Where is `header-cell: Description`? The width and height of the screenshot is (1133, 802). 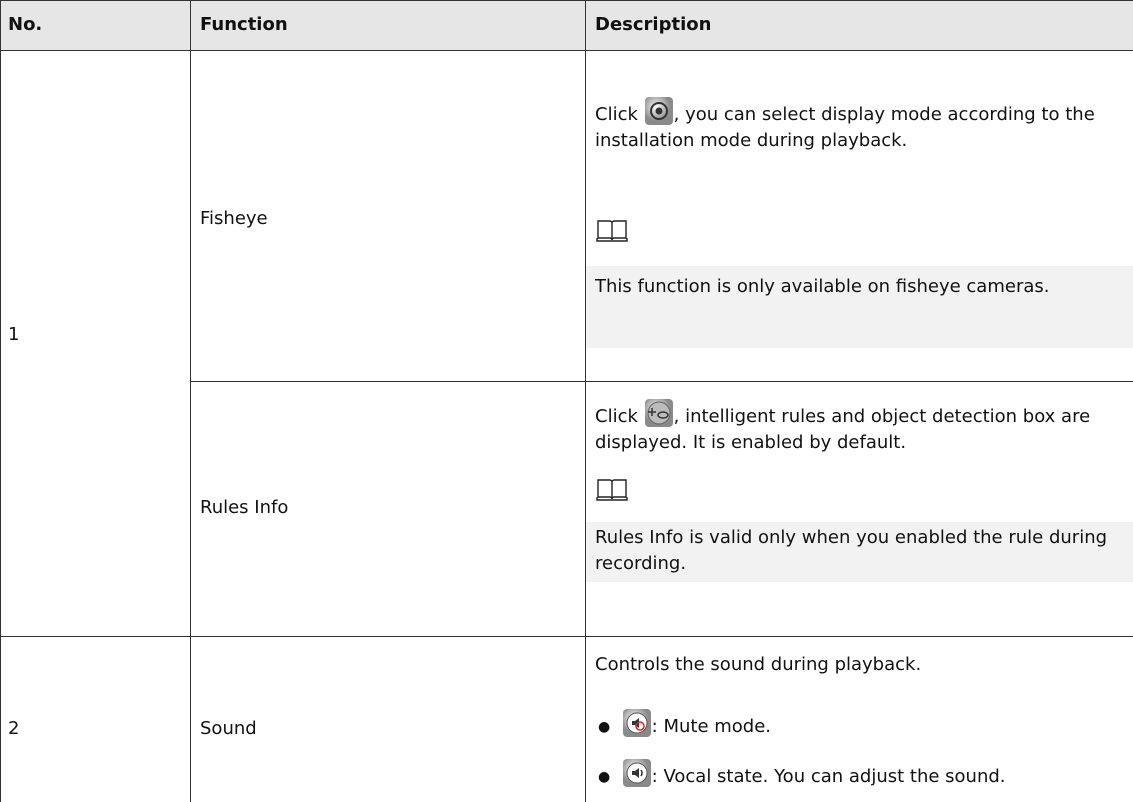 header-cell: Description is located at coordinates (653, 24).